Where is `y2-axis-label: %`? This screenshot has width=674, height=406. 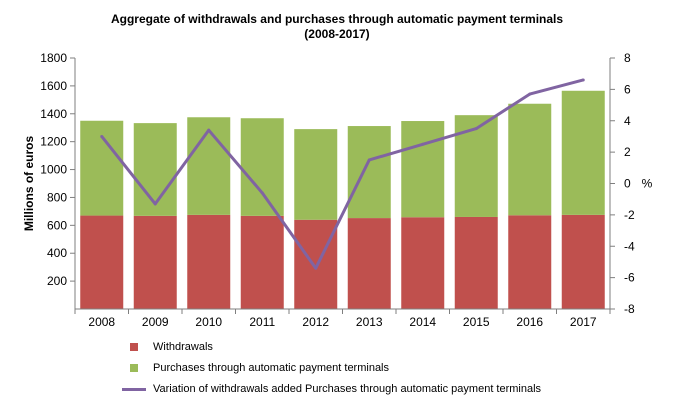 y2-axis-label: % is located at coordinates (647, 184).